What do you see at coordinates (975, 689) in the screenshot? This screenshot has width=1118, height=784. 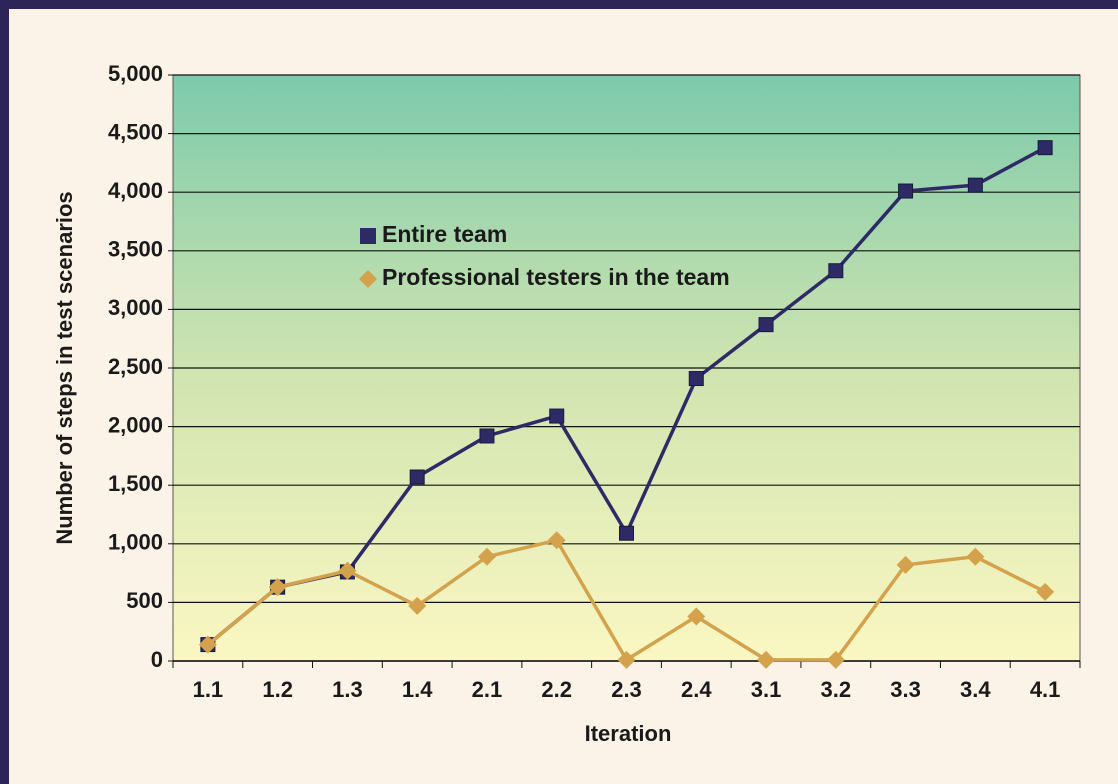 I see `x-tick-label: 3.4` at bounding box center [975, 689].